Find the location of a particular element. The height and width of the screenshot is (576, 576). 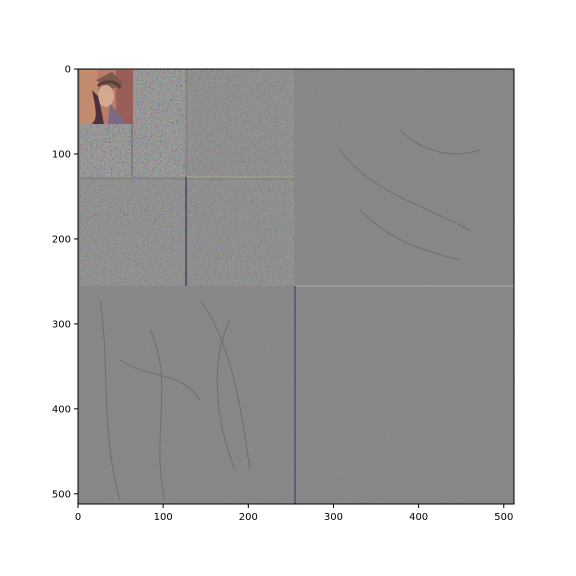

y-tick-label: 100 is located at coordinates (61, 154).